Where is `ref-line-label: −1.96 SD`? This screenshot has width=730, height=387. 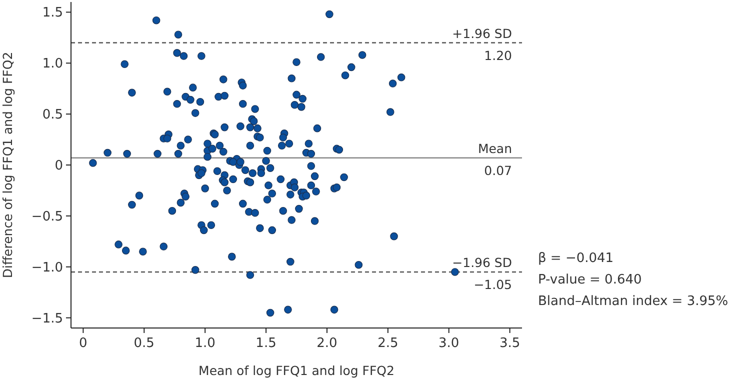 ref-line-label: −1.96 SD is located at coordinates (482, 262).